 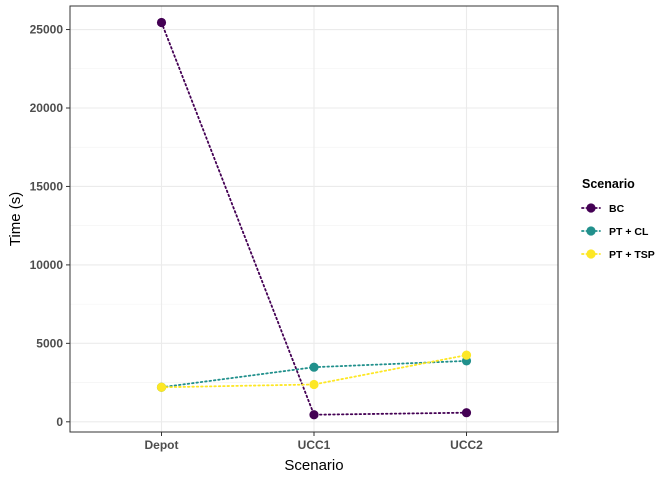 I want to click on y-tick-label: 25000, so click(x=47, y=30).